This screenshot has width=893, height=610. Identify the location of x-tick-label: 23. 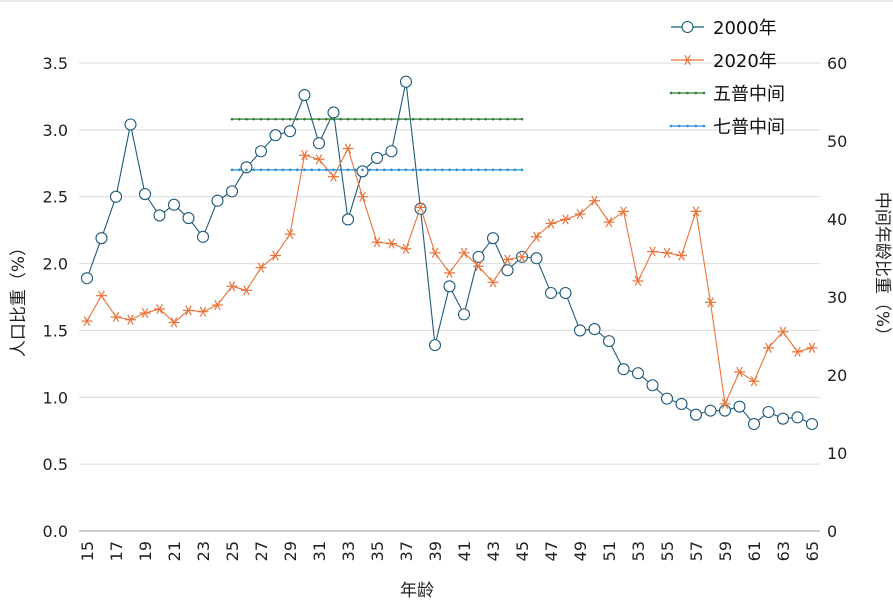
(203, 551).